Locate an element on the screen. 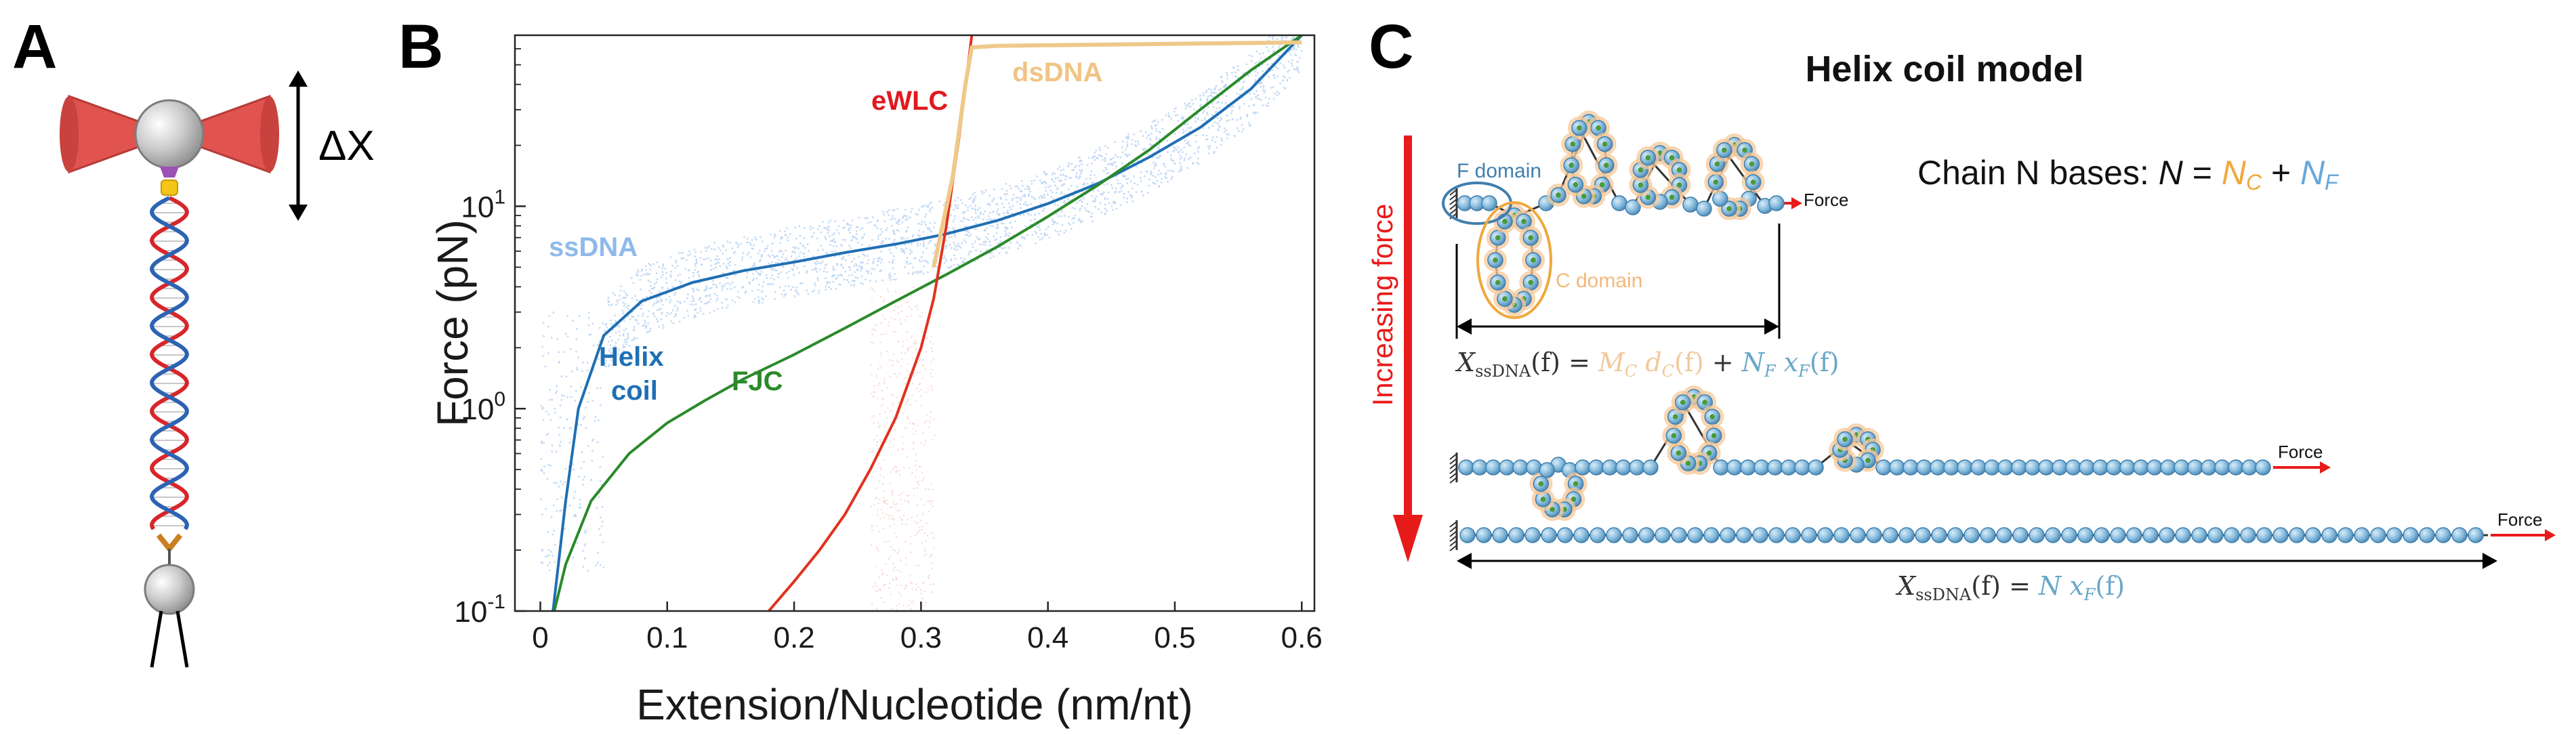 This screenshot has height=735, width=2576. x-tick-label: 0 is located at coordinates (540, 637).